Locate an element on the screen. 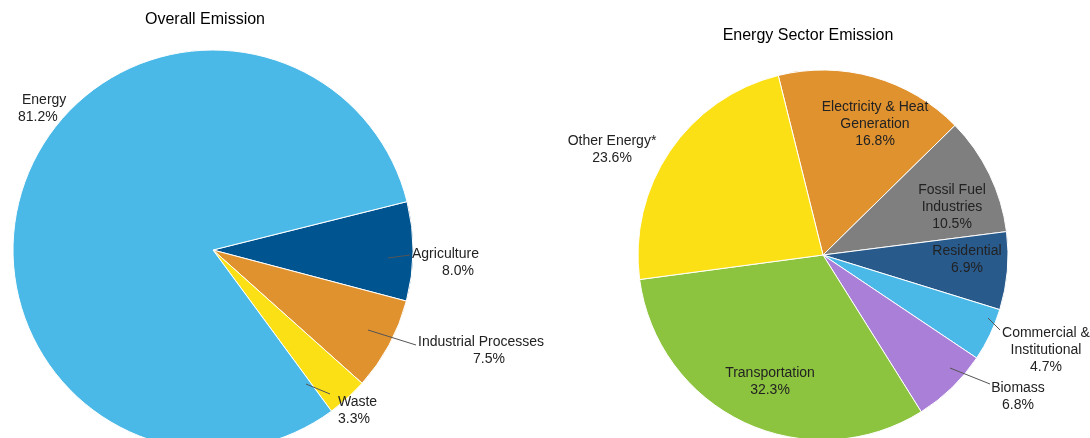  slice-label: Transportation is located at coordinates (770, 372).